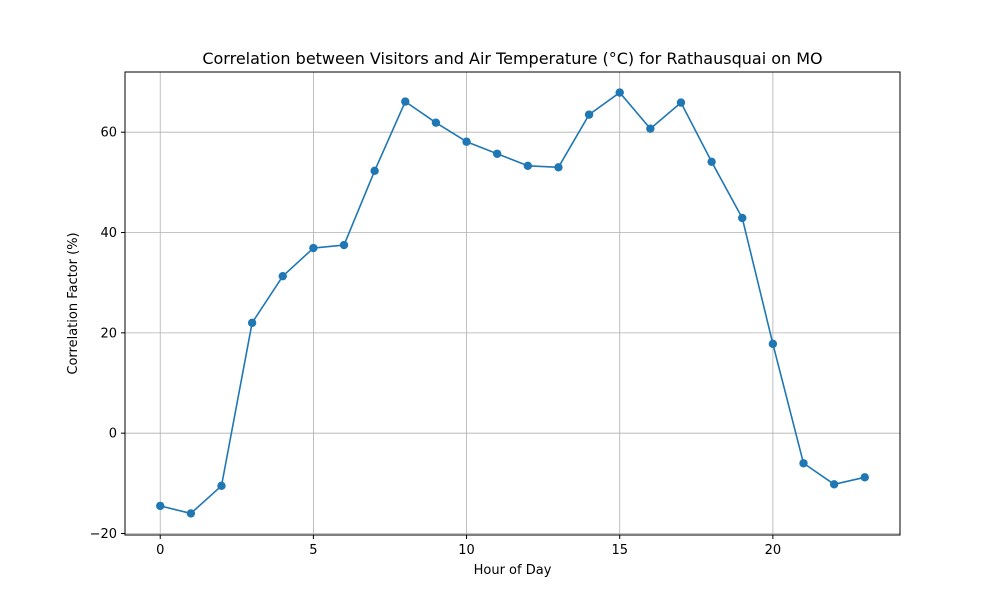  Describe the element at coordinates (108, 333) in the screenshot. I see `y-tick-label: 20` at that location.